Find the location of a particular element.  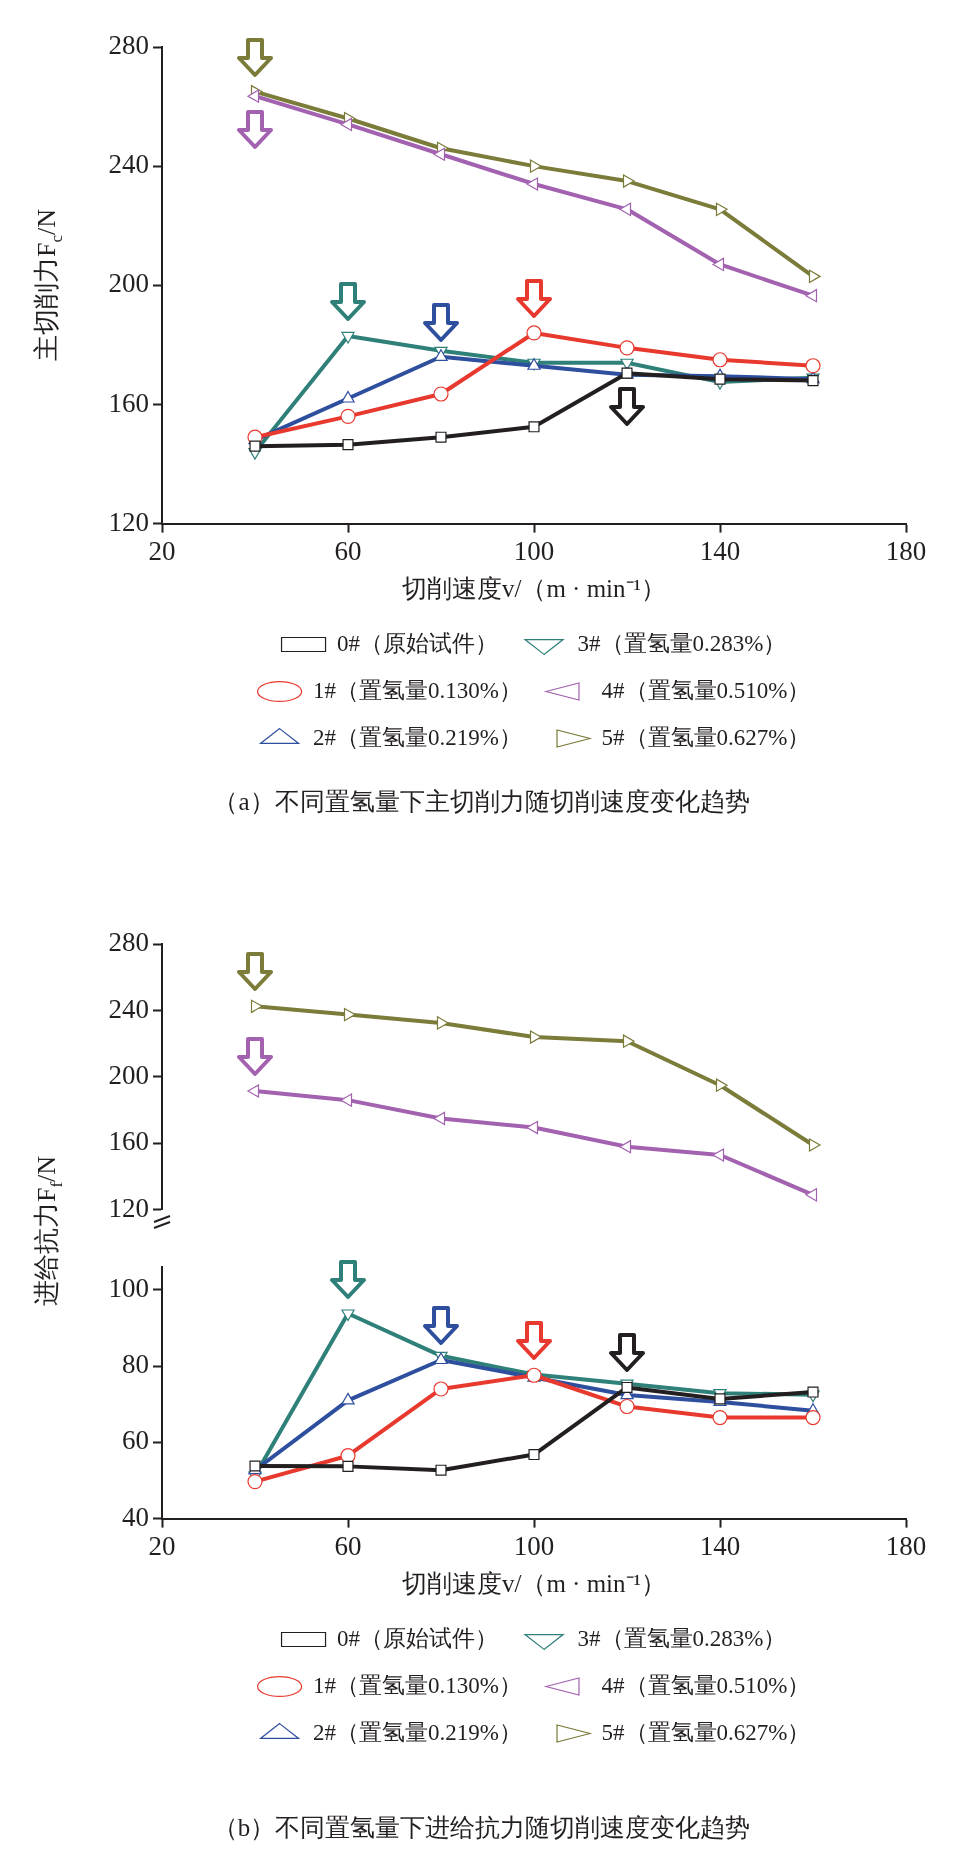

y-tick-label: 60 is located at coordinates (135, 1440).